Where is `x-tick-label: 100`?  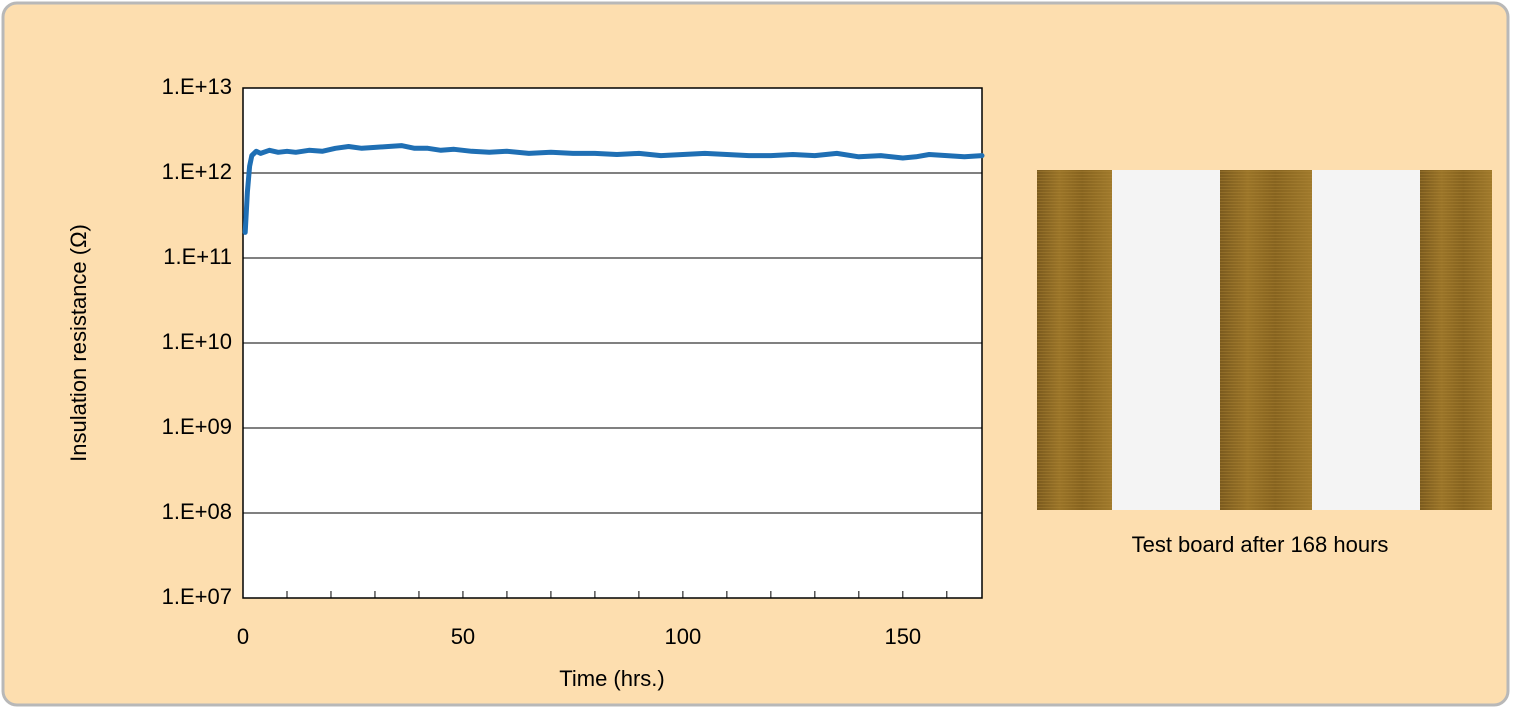
x-tick-label: 100 is located at coordinates (683, 636).